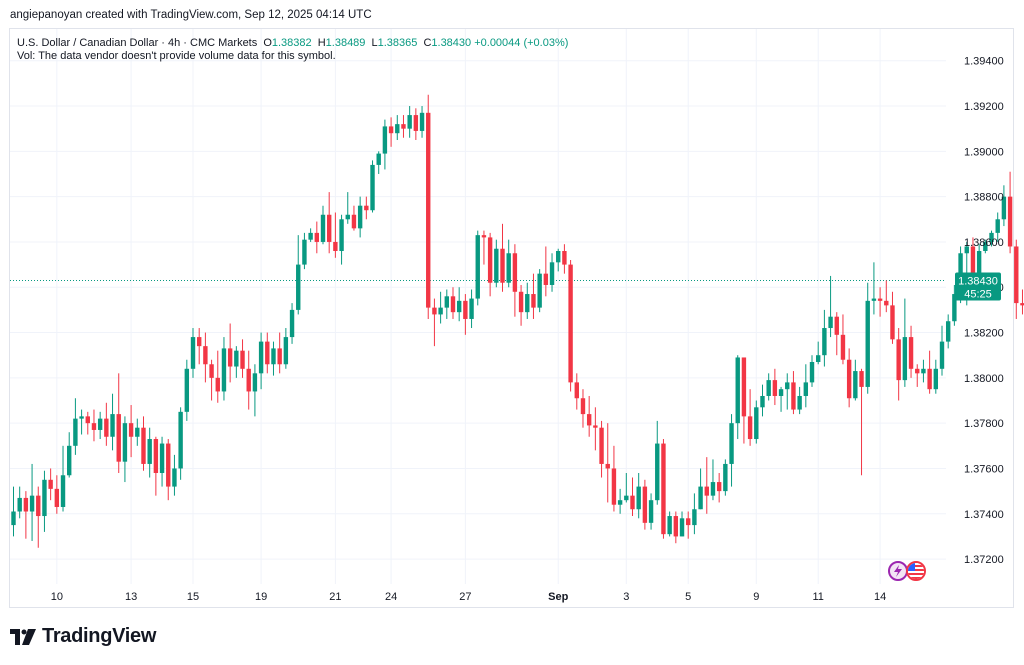 This screenshot has height=665, width=1024. I want to click on price-tick-label: 1.39000, so click(984, 152).